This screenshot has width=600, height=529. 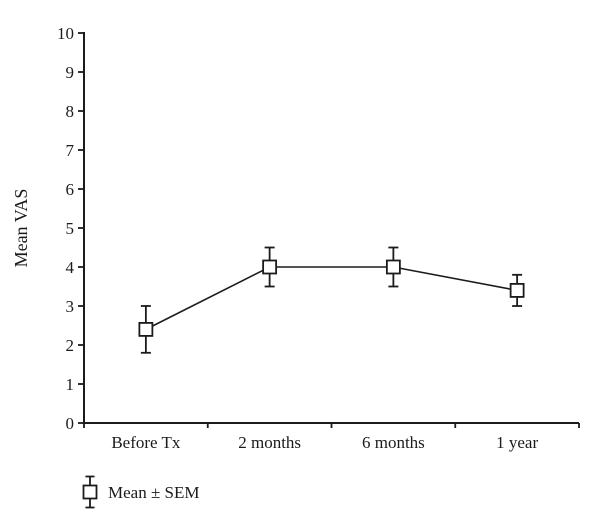 I want to click on y-tick-label: 10, so click(x=65, y=33).